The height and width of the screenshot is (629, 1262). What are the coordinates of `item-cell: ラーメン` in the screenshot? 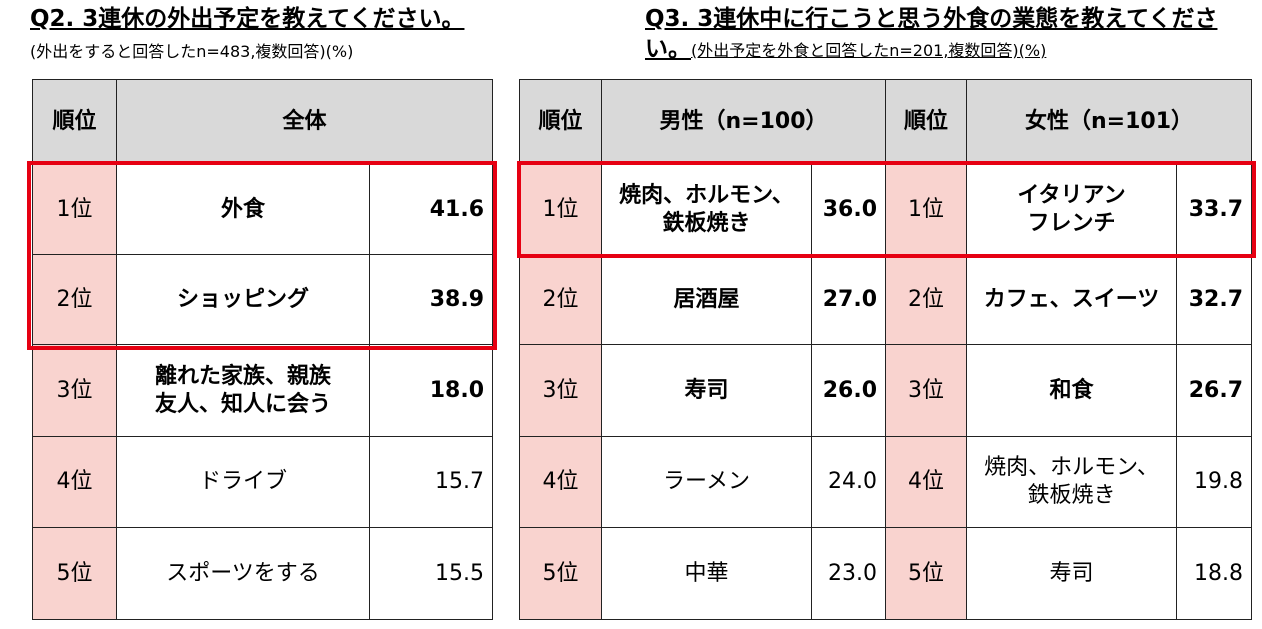 It's located at (706, 482).